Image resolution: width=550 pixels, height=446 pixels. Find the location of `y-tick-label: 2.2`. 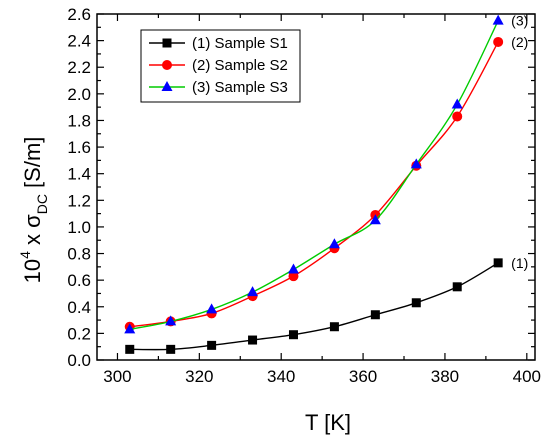

y-tick-label: 2.2 is located at coordinates (79, 67).